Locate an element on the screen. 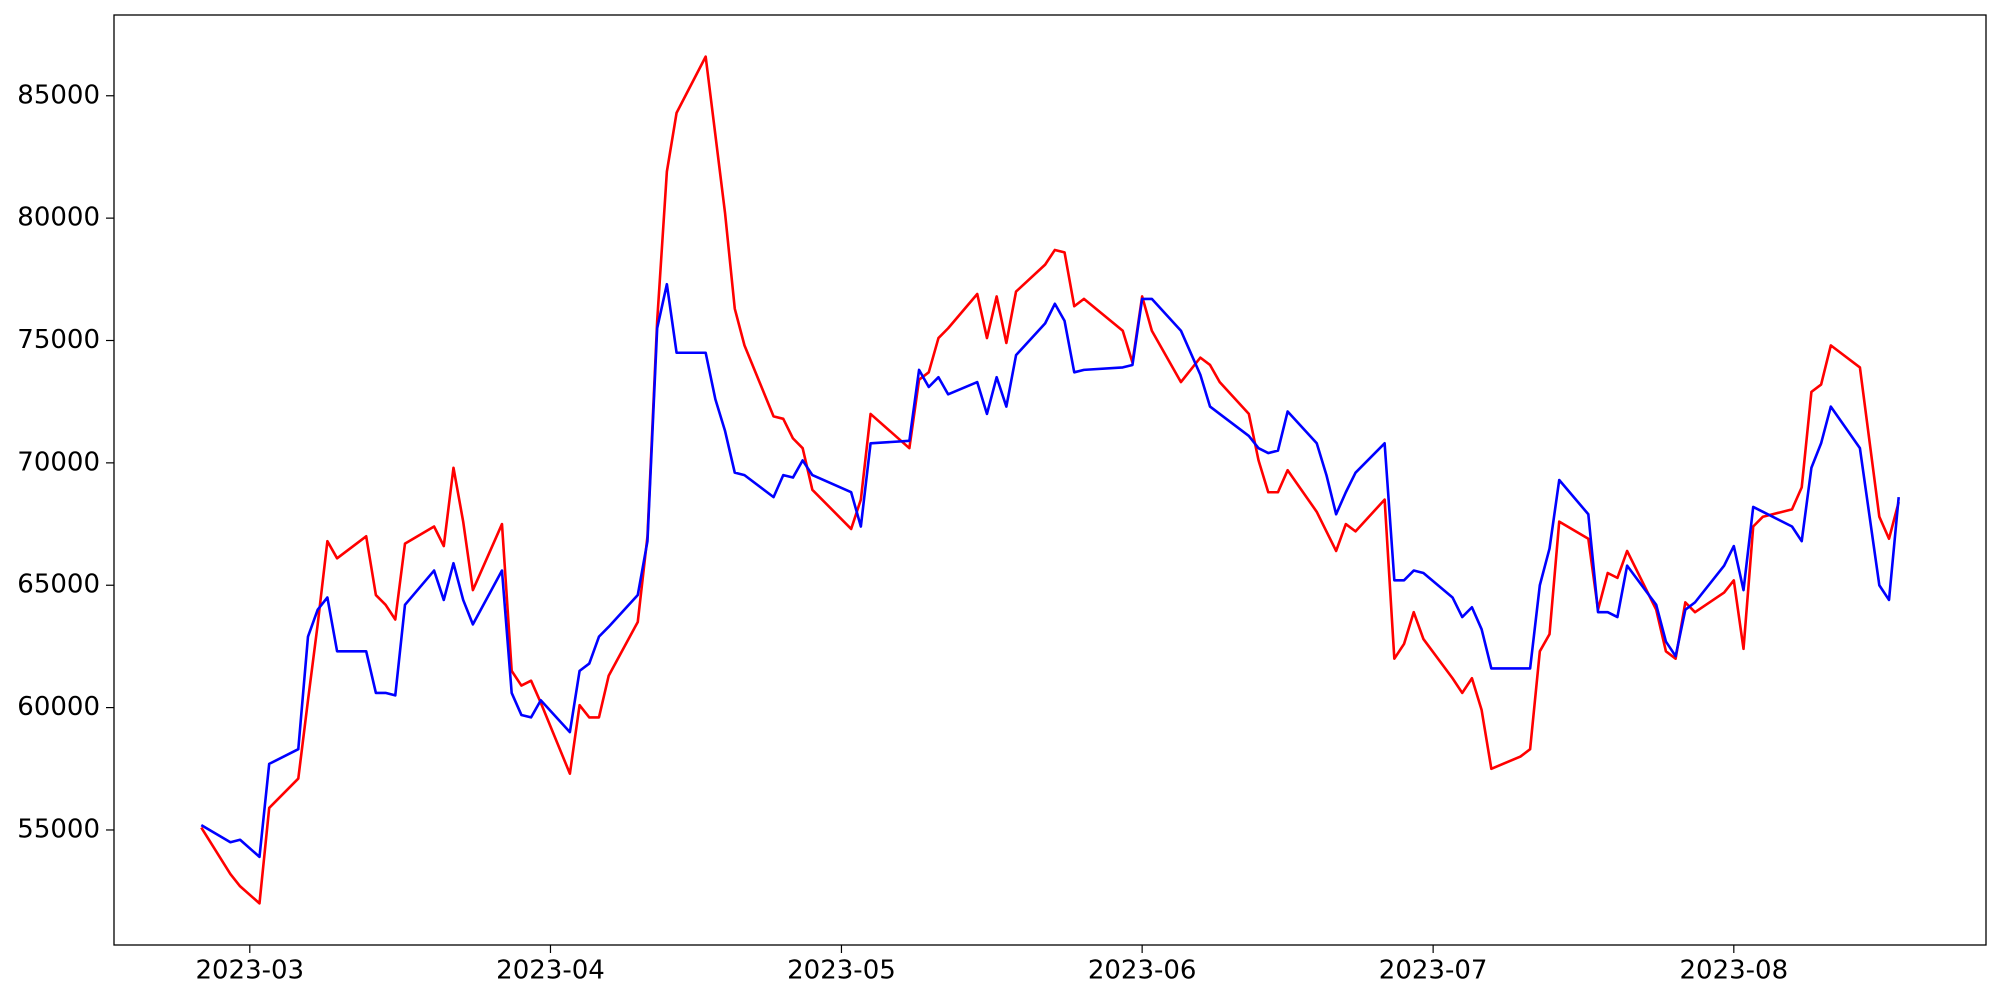 The image size is (2000, 1000). y-tick-label: 85000 is located at coordinates (58, 95).